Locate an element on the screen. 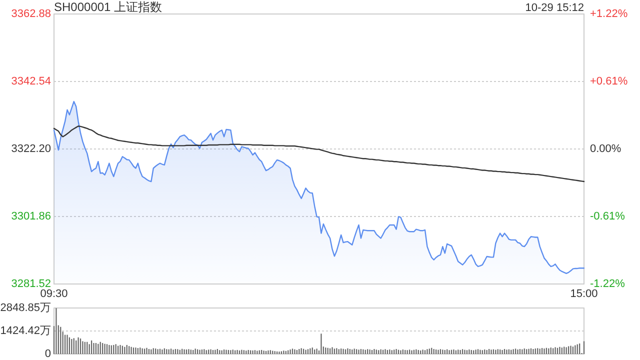  chart-title: SH000001 上证指数 is located at coordinates (108, 7).